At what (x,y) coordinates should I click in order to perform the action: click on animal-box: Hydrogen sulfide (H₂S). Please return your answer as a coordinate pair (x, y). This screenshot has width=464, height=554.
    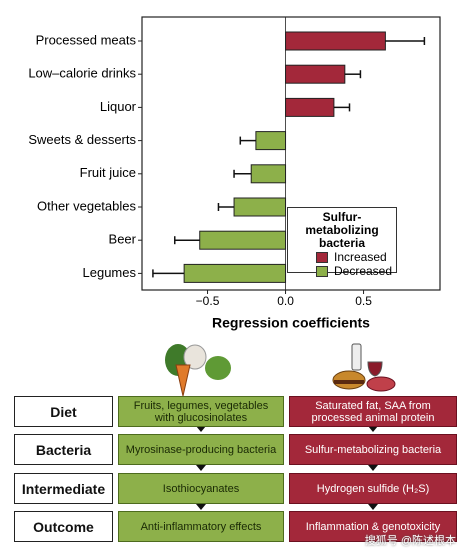
    Looking at the image, I should click on (373, 488).